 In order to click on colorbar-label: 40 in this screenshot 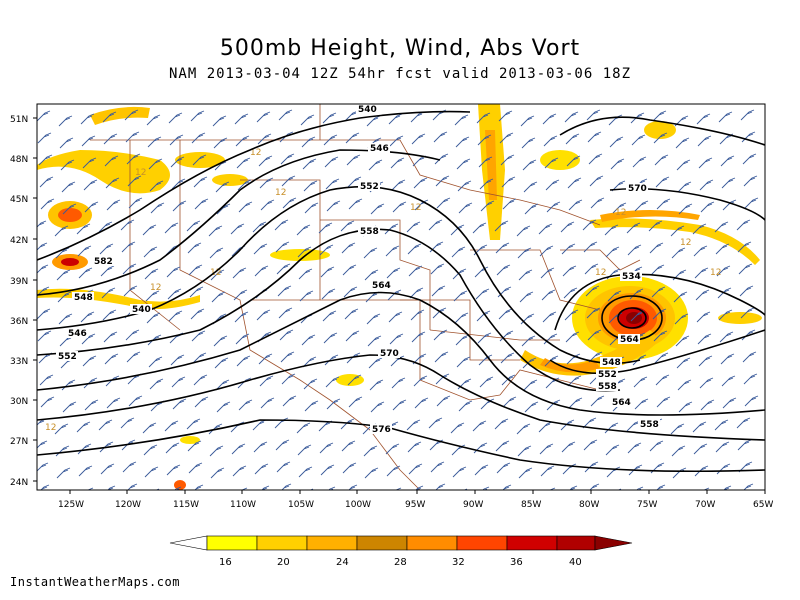, I will do `click(575, 562)`.